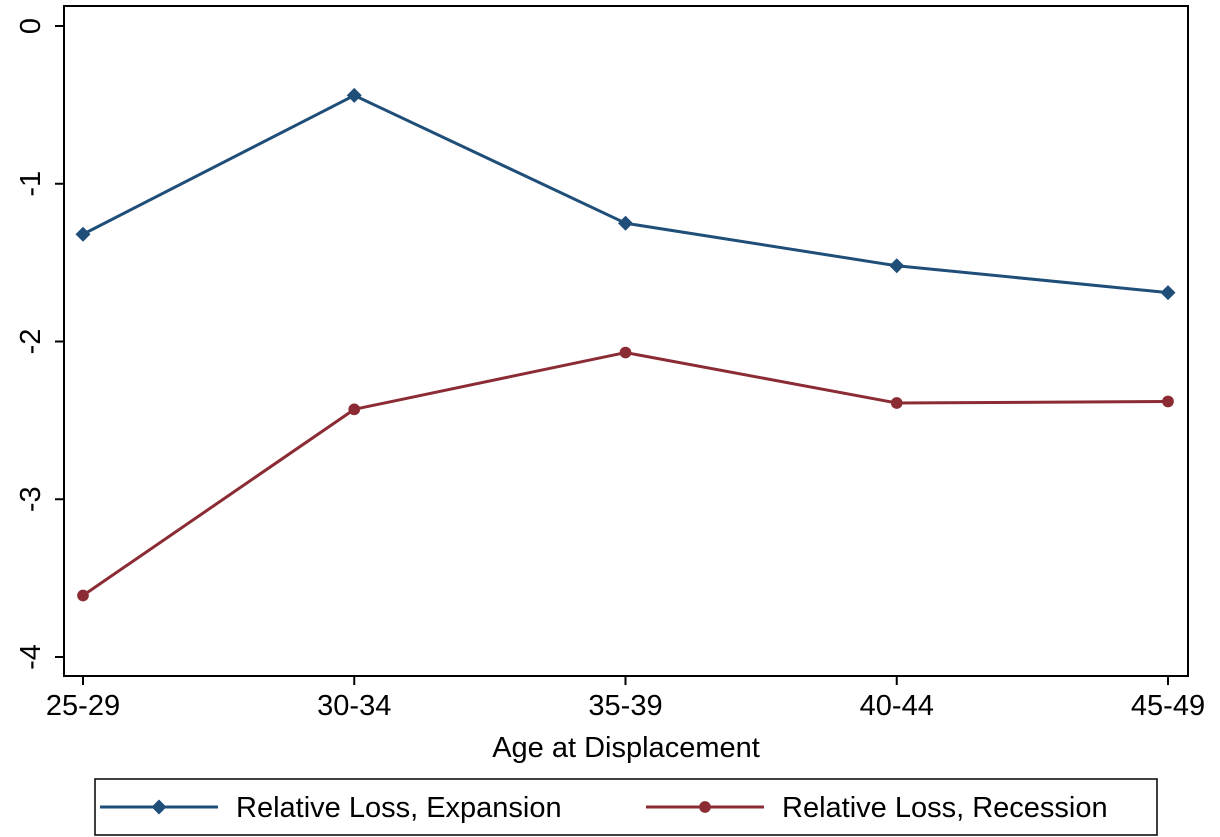 The width and height of the screenshot is (1220, 837). What do you see at coordinates (399, 808) in the screenshot?
I see `legend-label: Relative Loss, Expansion` at bounding box center [399, 808].